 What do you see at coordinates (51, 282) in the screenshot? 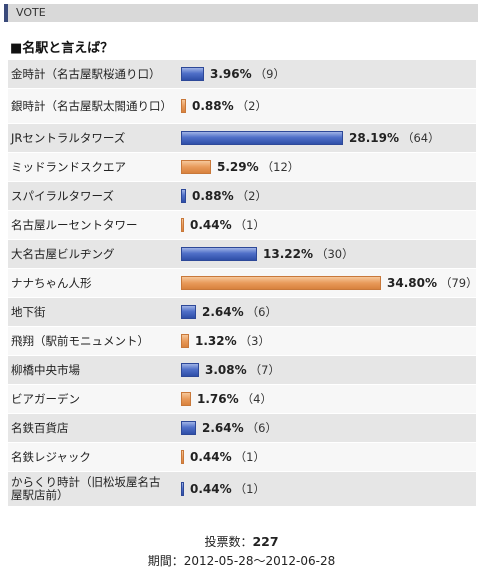
I see `vote-option-label: ナナちゃん人形` at bounding box center [51, 282].